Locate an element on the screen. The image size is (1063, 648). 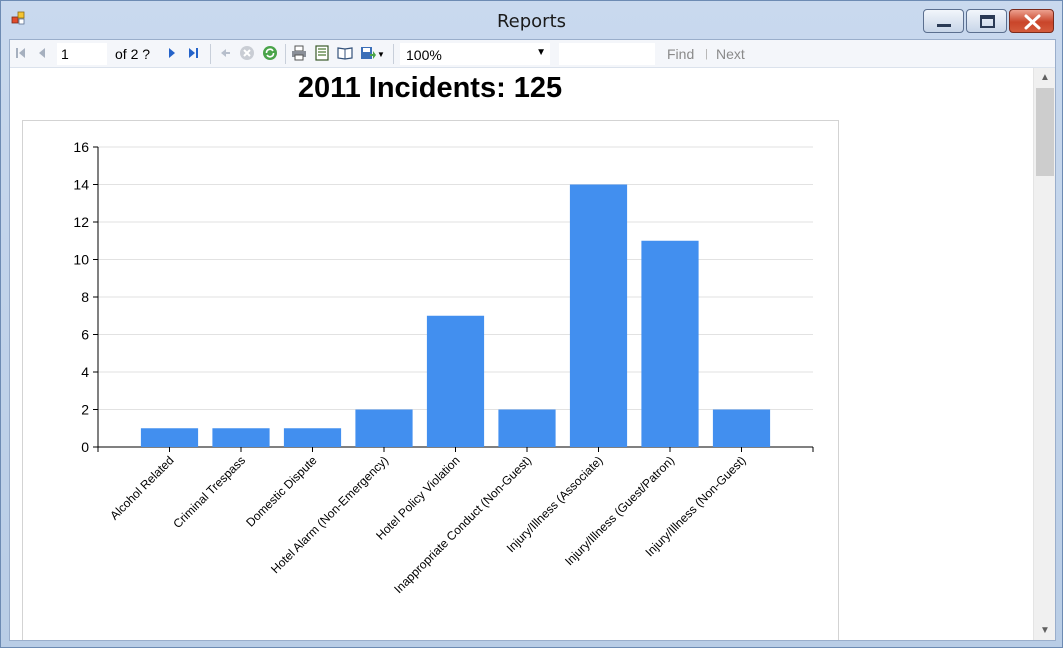
app-icon is located at coordinates (18, 18).